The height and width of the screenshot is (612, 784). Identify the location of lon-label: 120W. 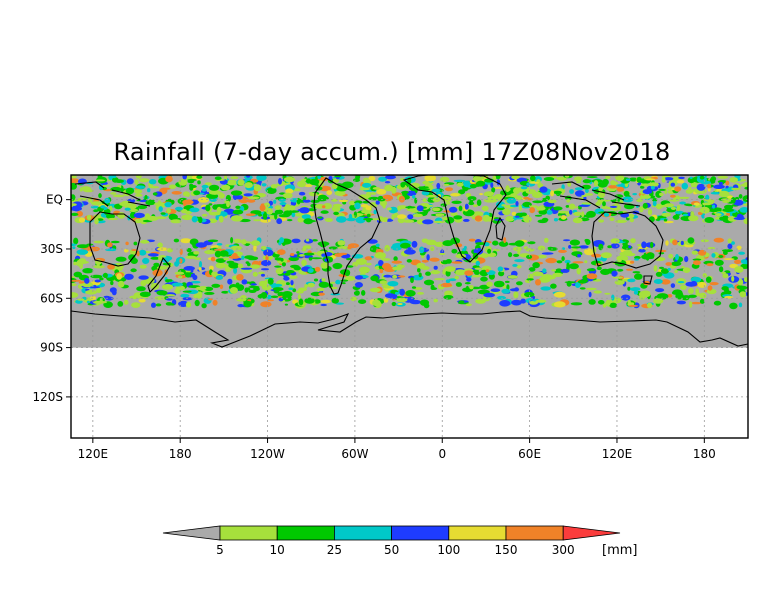
(267, 454).